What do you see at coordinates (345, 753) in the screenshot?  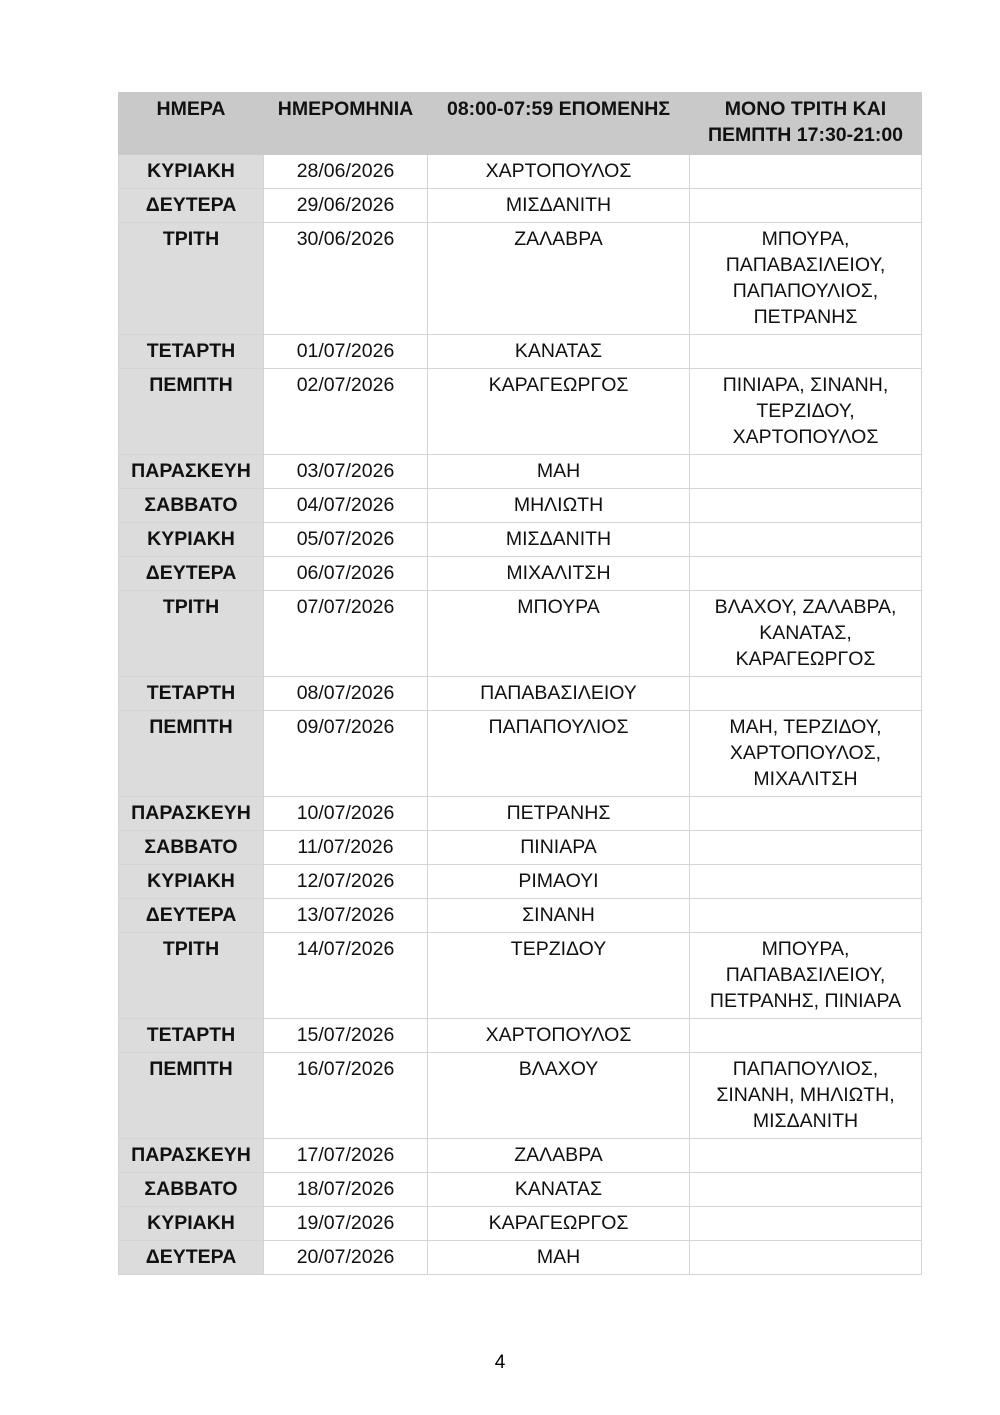 I see `date-cell: 09/07/2026` at bounding box center [345, 753].